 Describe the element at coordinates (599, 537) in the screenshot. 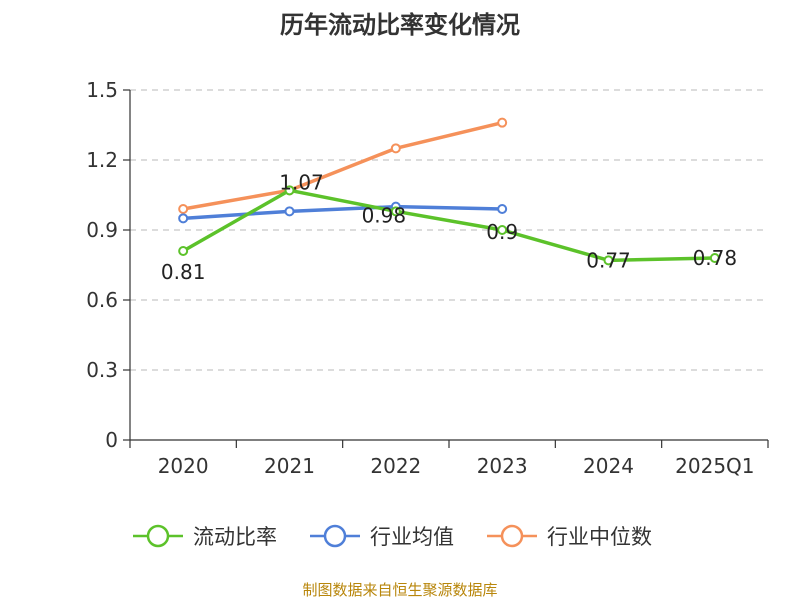

I see `legend-label: 行业中位数` at that location.